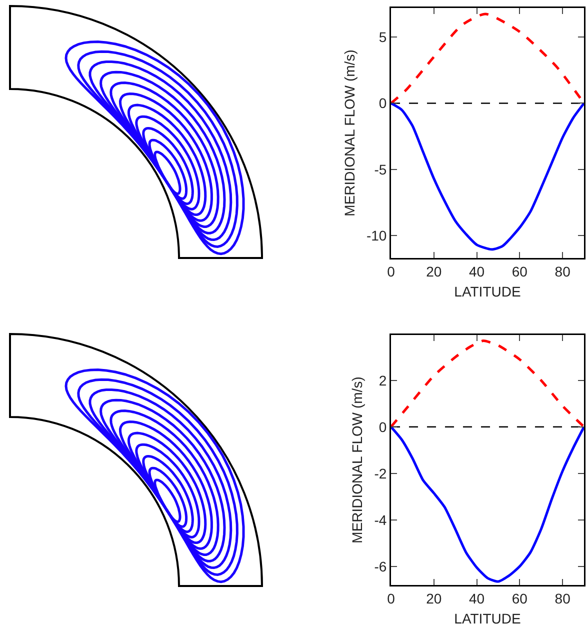 The width and height of the screenshot is (587, 641). What do you see at coordinates (382, 37) in the screenshot?
I see `y-tick-label: 5` at bounding box center [382, 37].